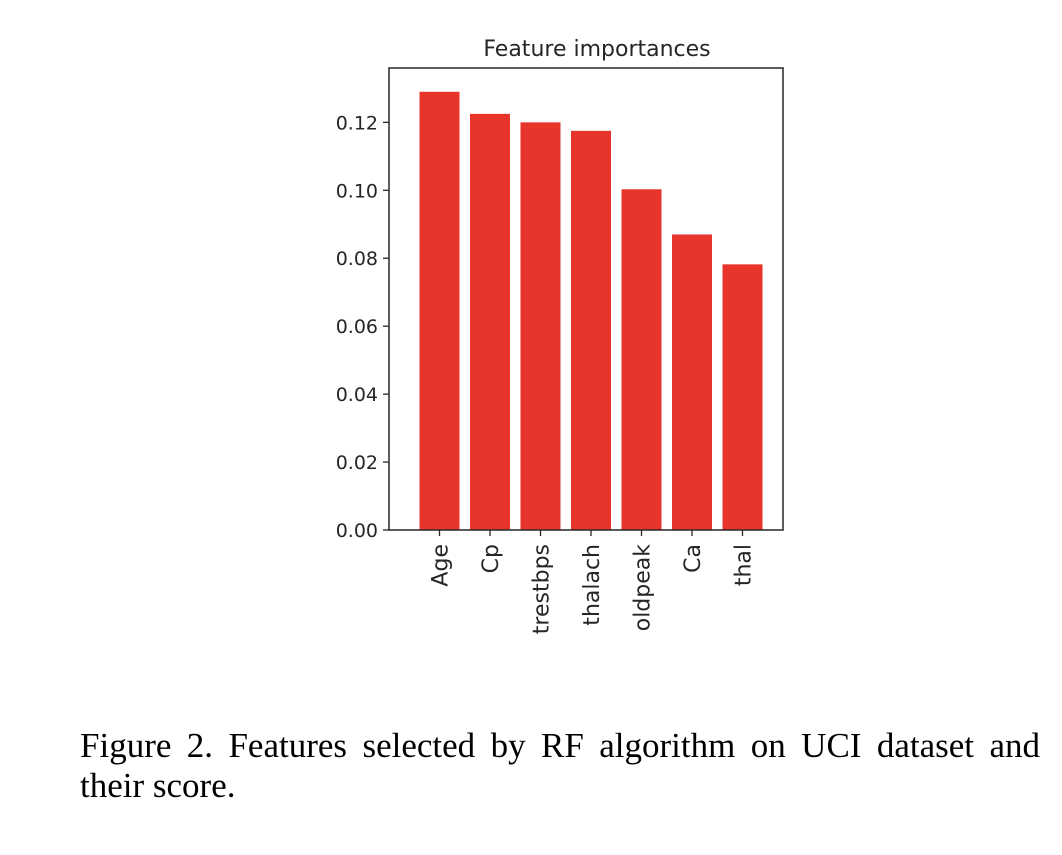 The image size is (1062, 855). I want to click on y-tick-label: 0.08, so click(357, 259).